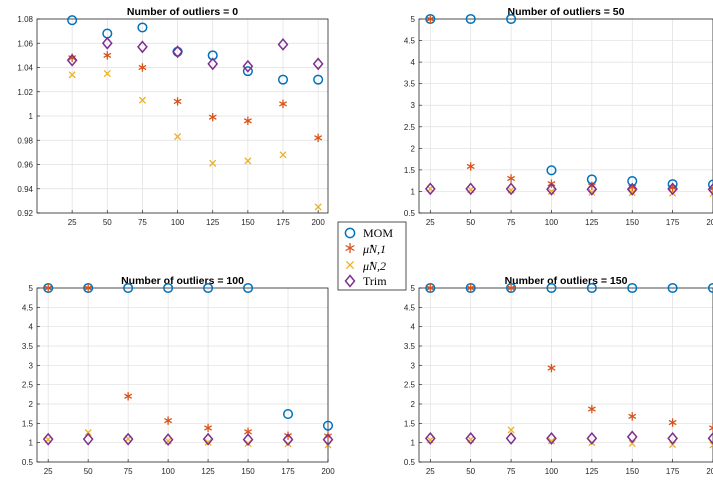  What do you see at coordinates (350, 233) in the screenshot?
I see `legend-marker-mom` at bounding box center [350, 233].